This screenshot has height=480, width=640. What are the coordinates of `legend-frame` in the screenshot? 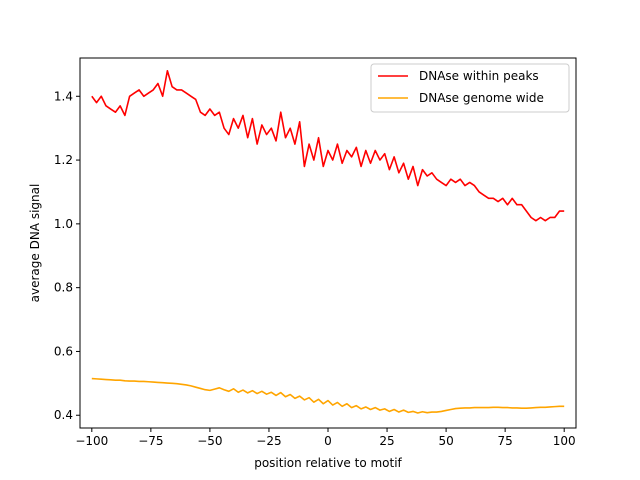 It's located at (470, 88).